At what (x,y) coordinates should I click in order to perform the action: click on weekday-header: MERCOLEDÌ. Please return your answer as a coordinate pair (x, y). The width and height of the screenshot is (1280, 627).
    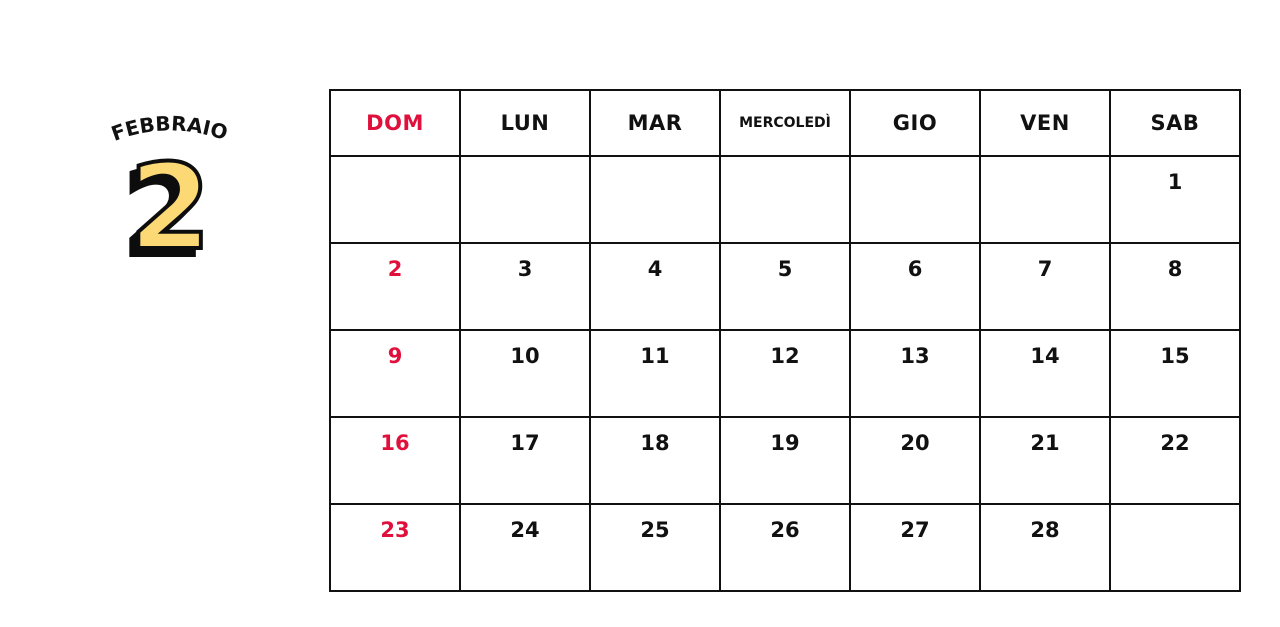
    Looking at the image, I should click on (785, 123).